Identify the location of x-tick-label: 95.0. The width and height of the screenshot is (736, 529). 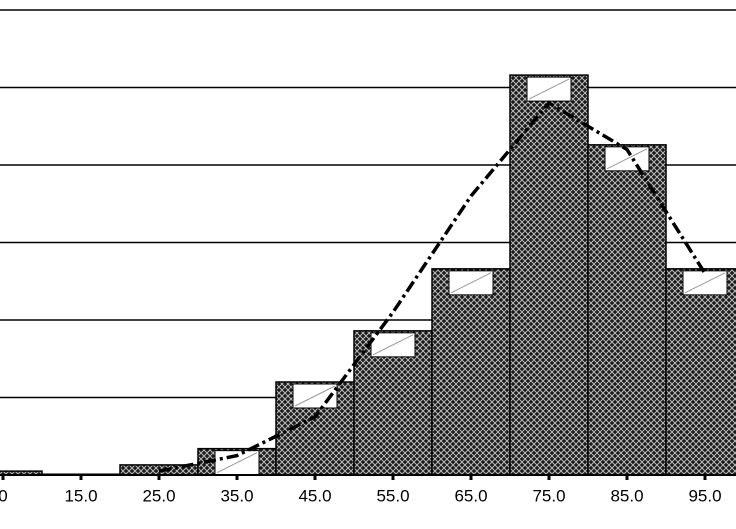
(704, 495).